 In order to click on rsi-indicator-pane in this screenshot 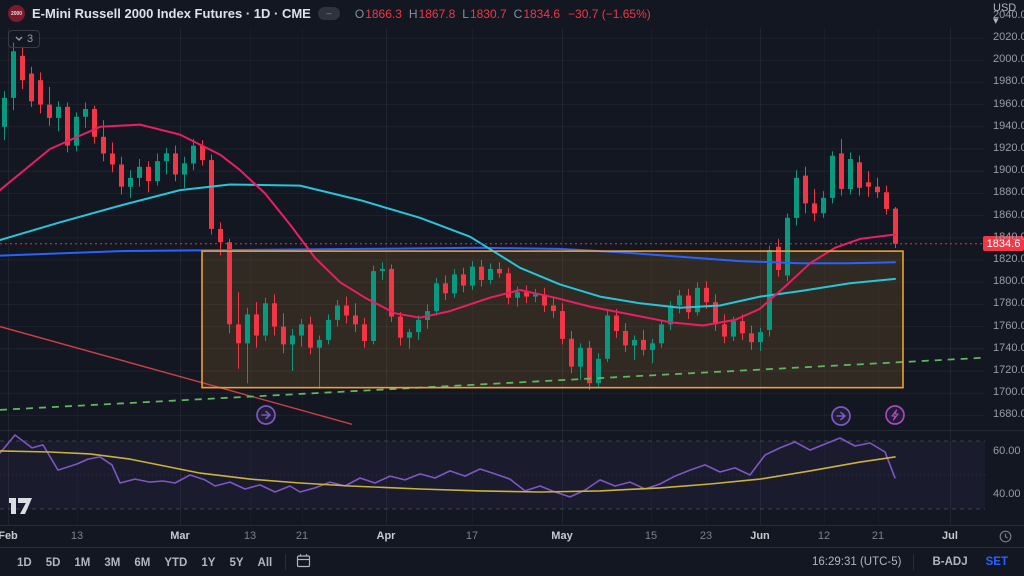, I will do `click(492, 472)`.